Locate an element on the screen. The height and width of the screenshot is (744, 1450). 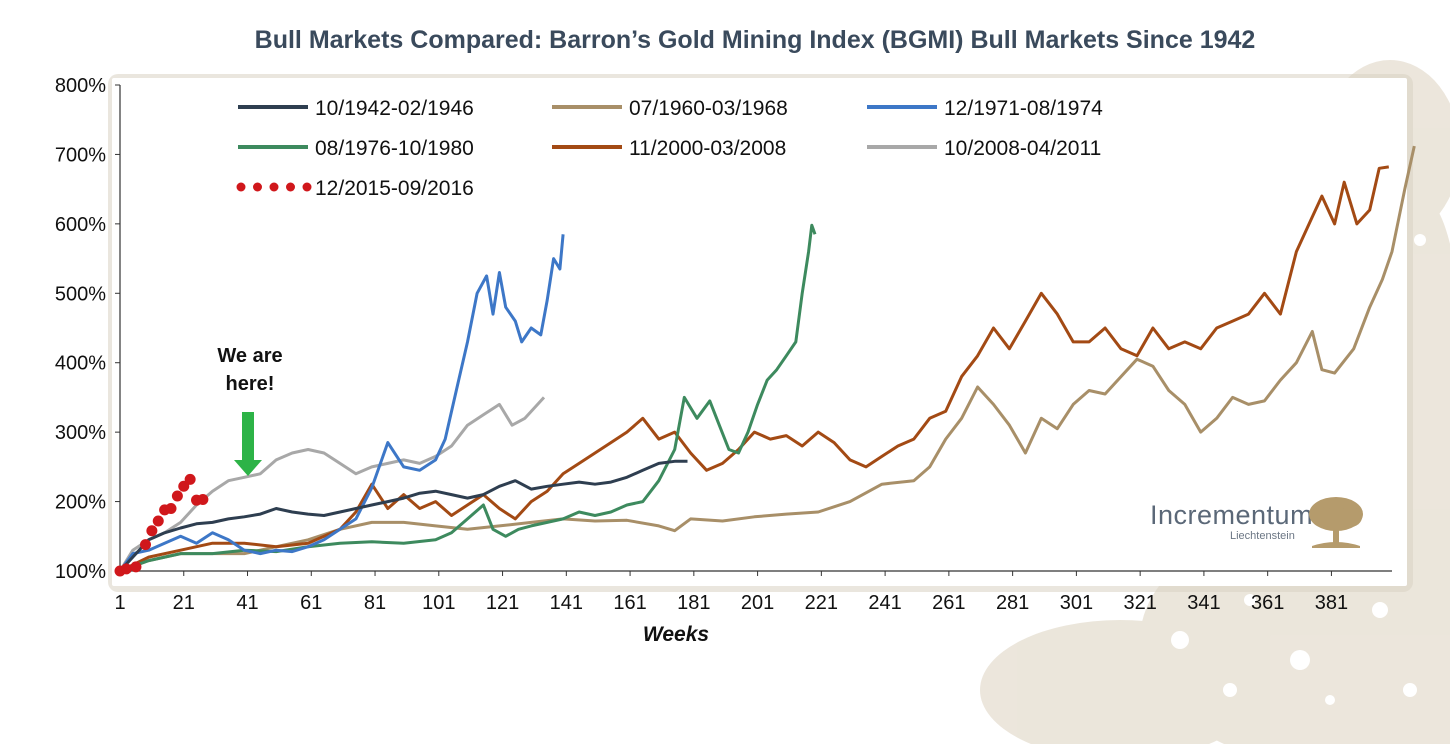
legend-item: 07/1960-03/1968 is located at coordinates (670, 108).